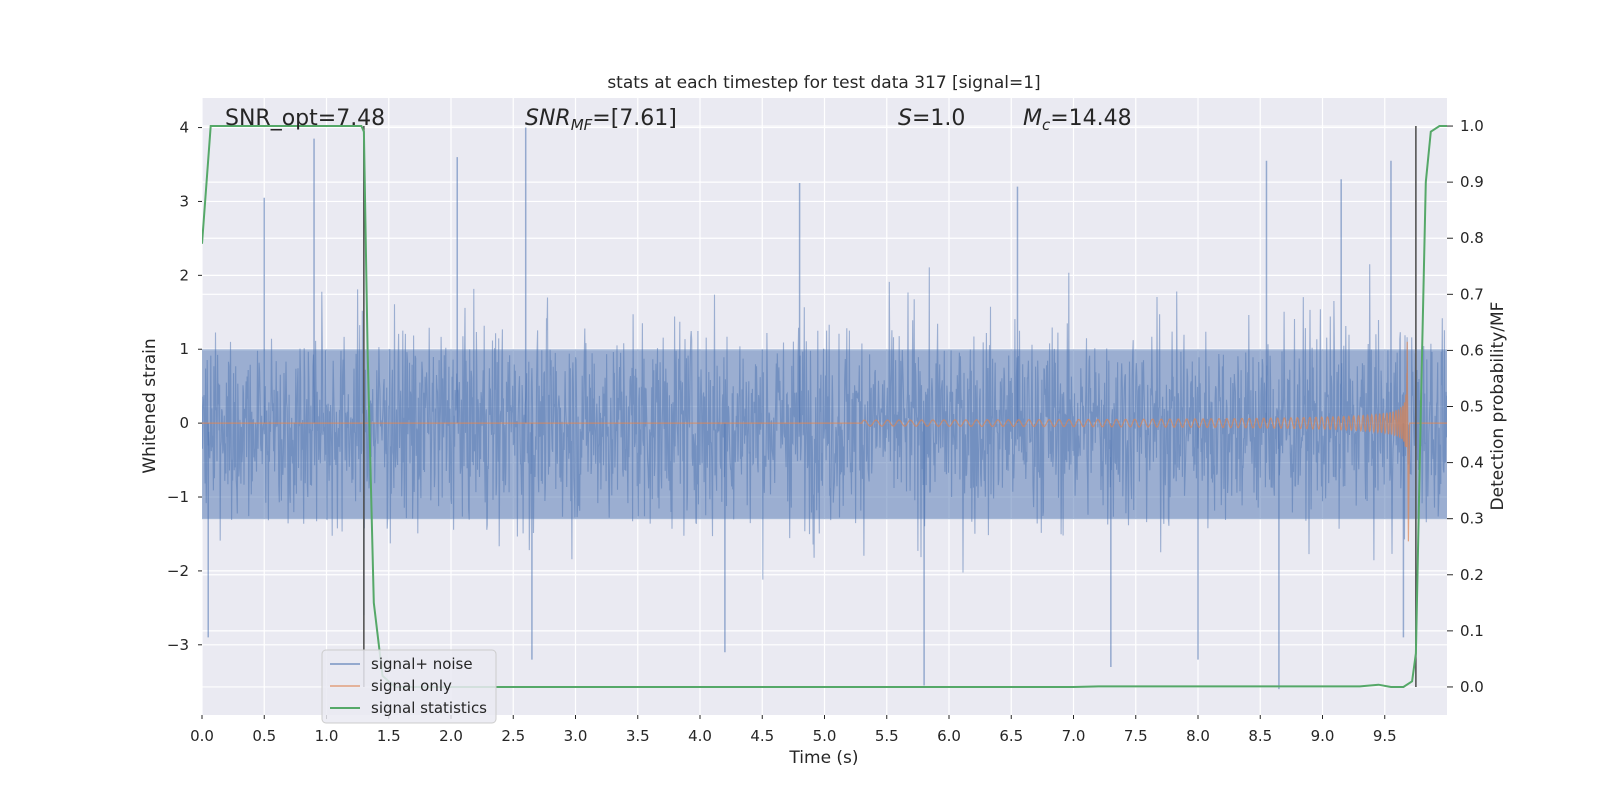  What do you see at coordinates (451, 736) in the screenshot?
I see `x-tick-label: 2.0` at bounding box center [451, 736].